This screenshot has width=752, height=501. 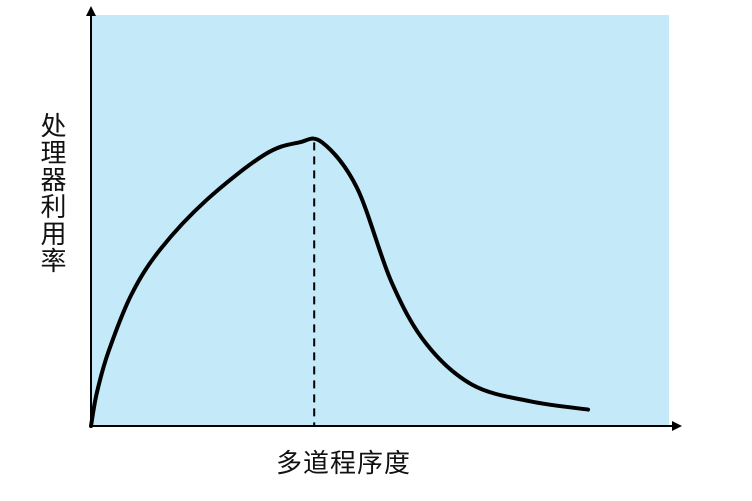 I want to click on y-axis-label: 处理器利用率, so click(x=51, y=193).